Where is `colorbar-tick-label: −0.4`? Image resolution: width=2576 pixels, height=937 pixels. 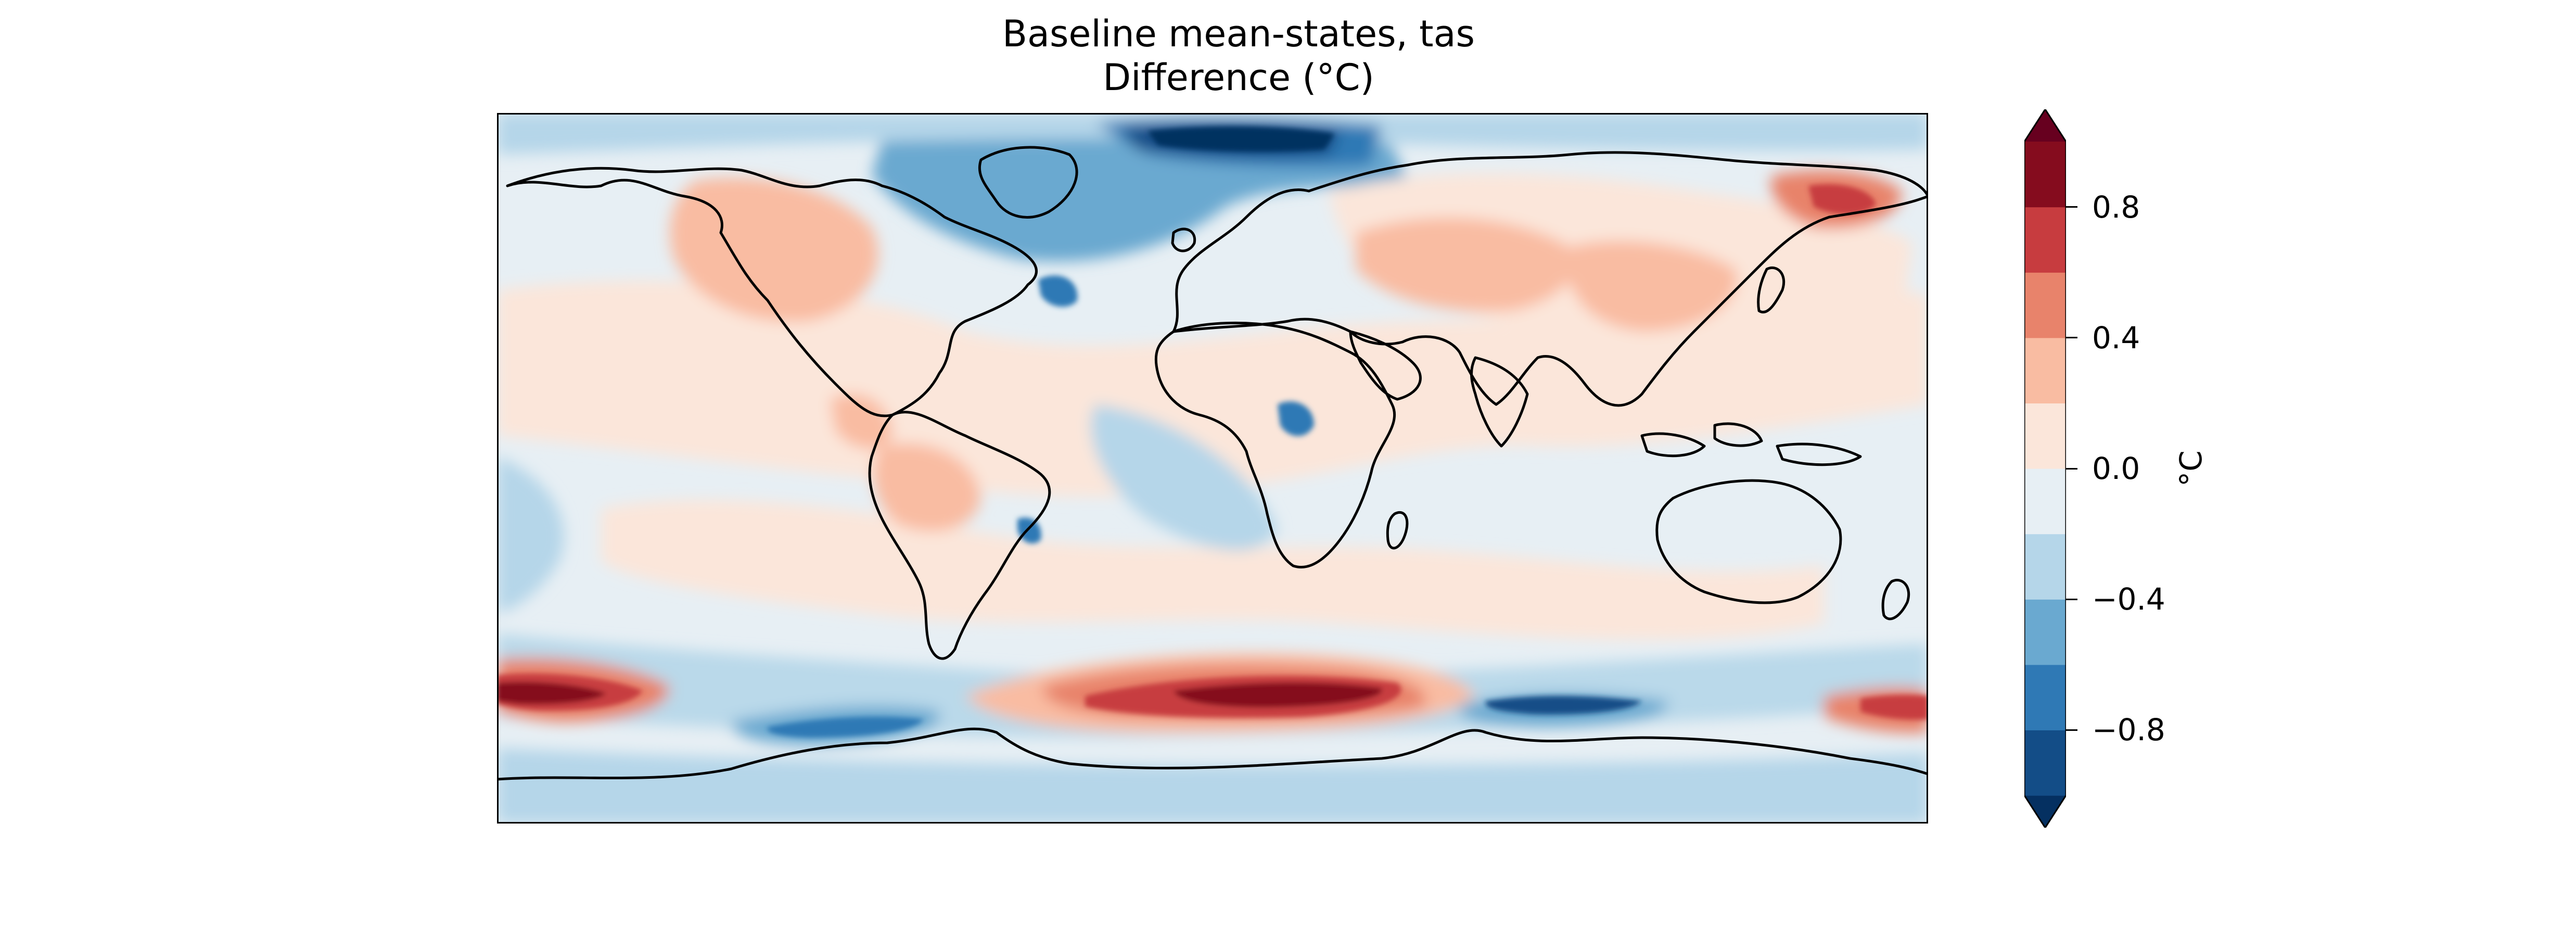 colorbar-tick-label: −0.4 is located at coordinates (2128, 599).